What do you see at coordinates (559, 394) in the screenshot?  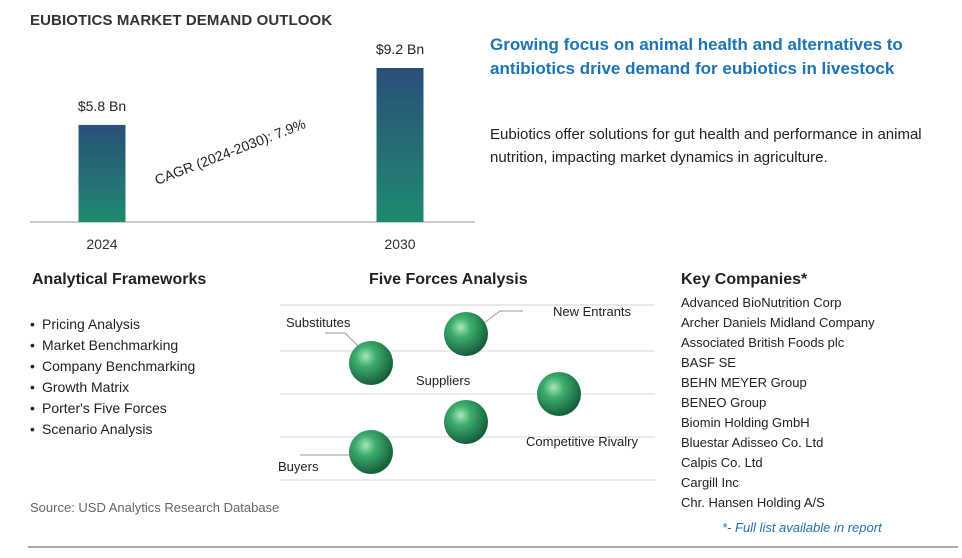 I see `sphere-competitive-rivalry` at bounding box center [559, 394].